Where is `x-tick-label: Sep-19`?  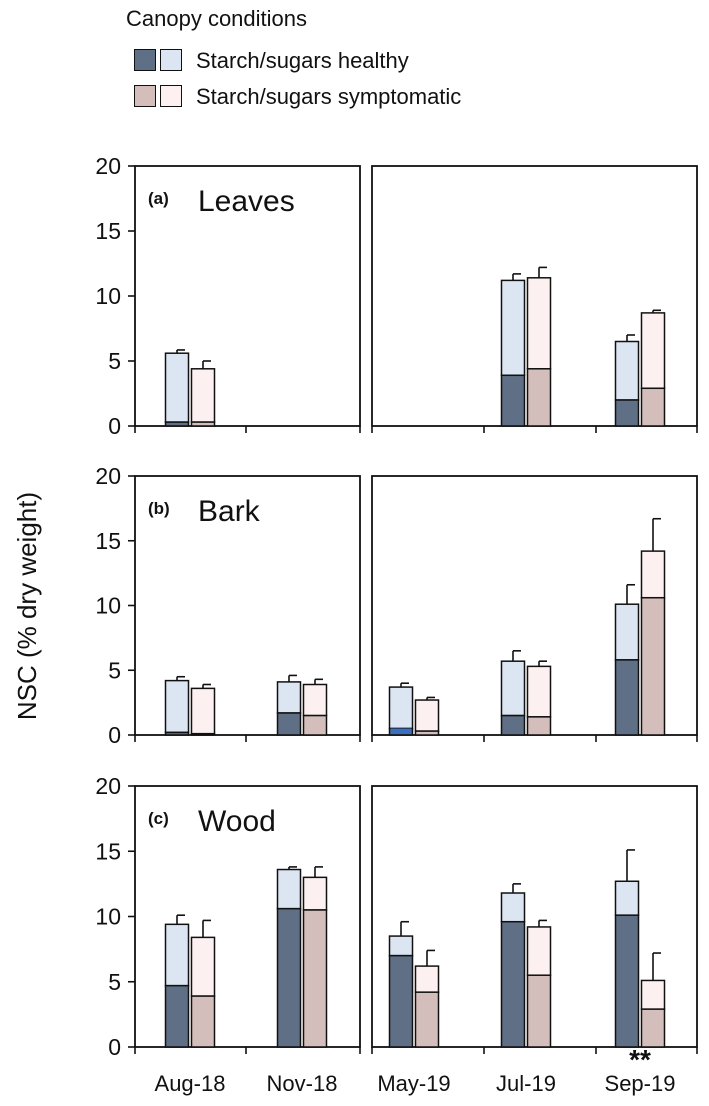 x-tick-label: Sep-19 is located at coordinates (640, 1083).